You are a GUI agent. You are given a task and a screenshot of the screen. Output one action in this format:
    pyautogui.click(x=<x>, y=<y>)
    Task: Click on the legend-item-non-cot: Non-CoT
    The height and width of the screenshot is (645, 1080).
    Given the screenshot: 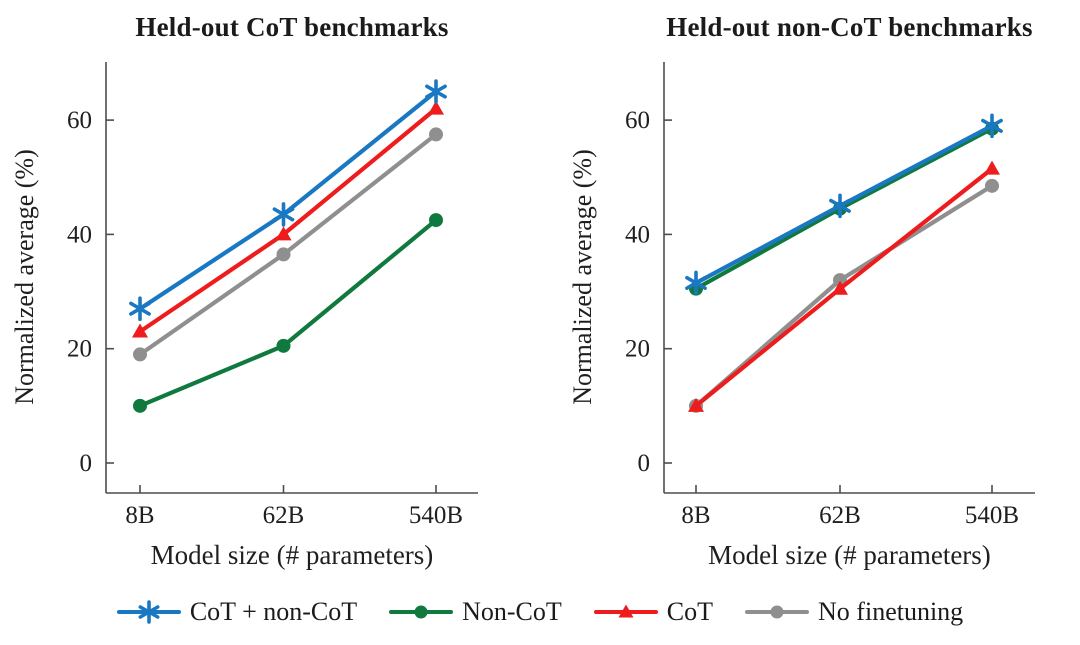 What is the action you would take?
    pyautogui.click(x=475, y=612)
    